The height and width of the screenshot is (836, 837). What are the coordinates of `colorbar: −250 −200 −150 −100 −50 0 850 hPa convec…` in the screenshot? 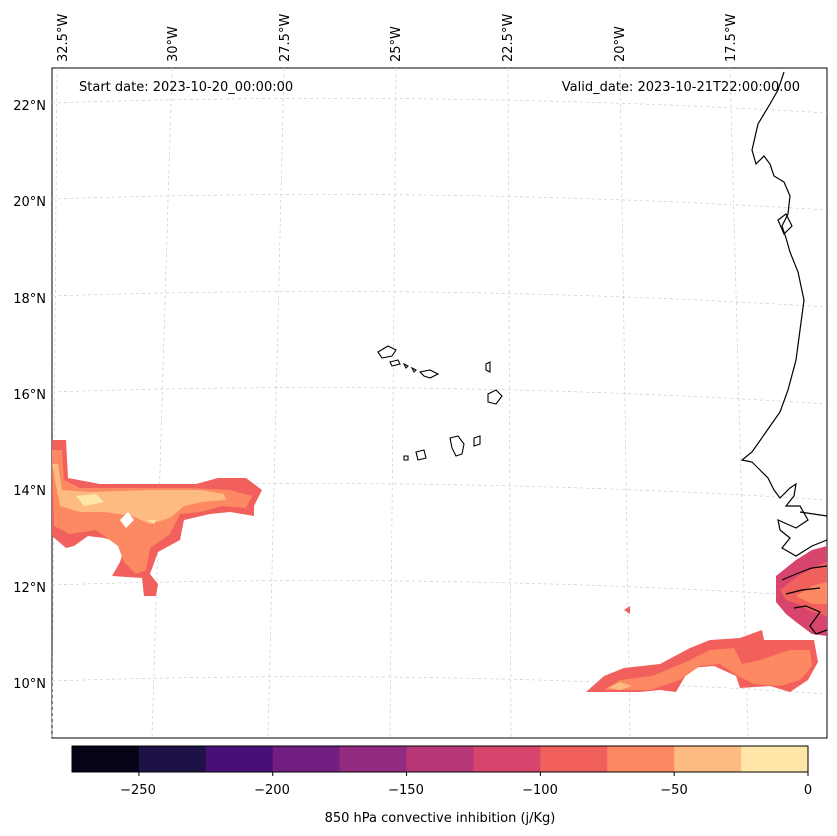 It's located at (441, 785).